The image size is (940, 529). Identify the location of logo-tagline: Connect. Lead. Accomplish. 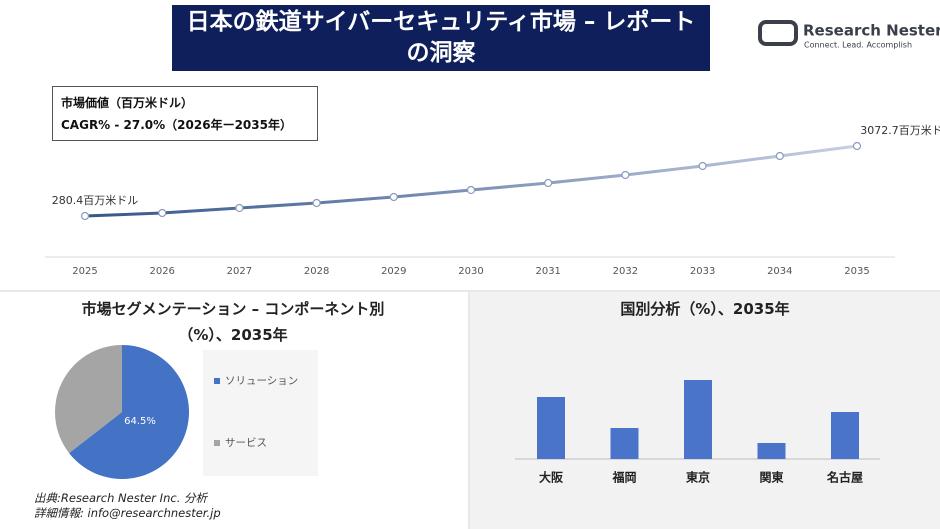
(858, 45).